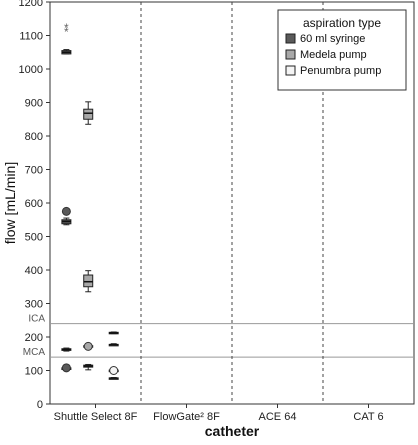 The image size is (418, 445). Describe the element at coordinates (290, 38) in the screenshot. I see `legend-swatch-60-ml-syringe` at that location.